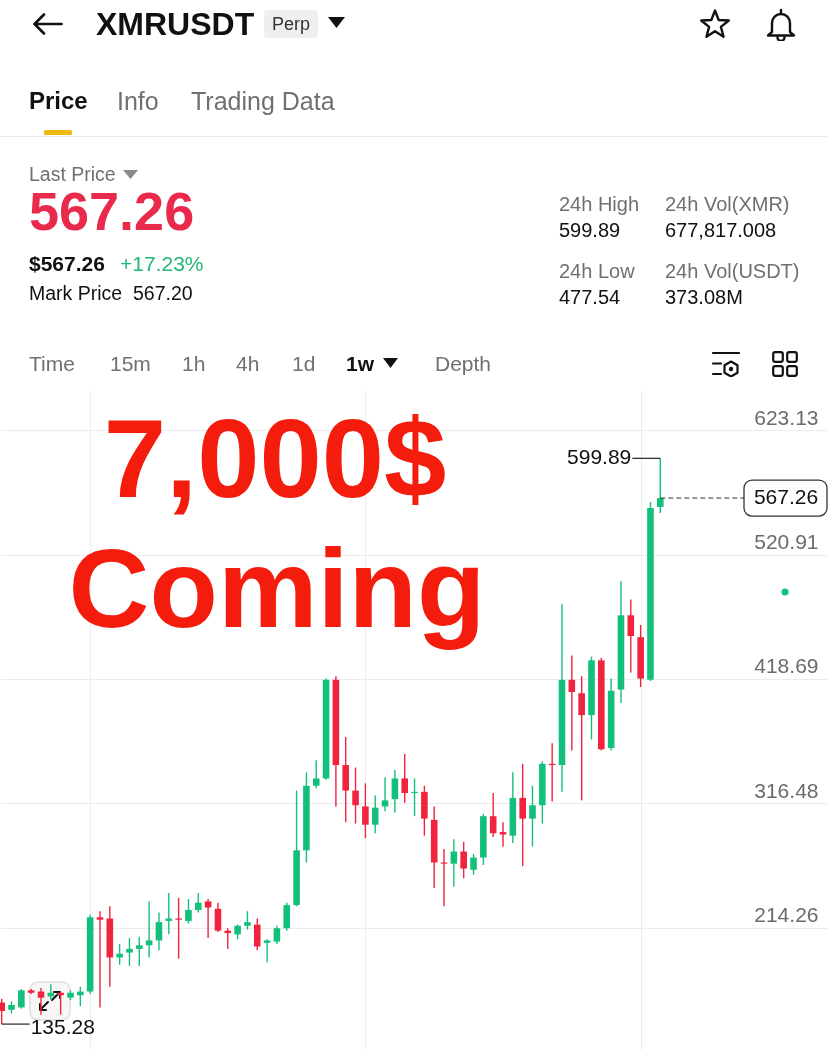  What do you see at coordinates (590, 230) in the screenshot?
I see `text: 599.89` at bounding box center [590, 230].